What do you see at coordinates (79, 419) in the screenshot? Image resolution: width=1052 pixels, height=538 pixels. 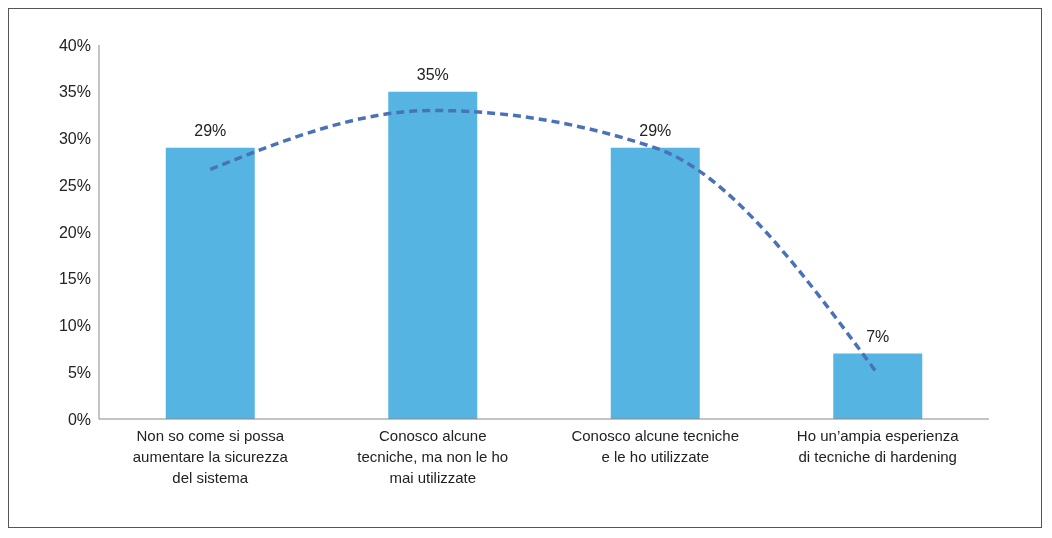 I see `y-tick-label: 0%` at bounding box center [79, 419].